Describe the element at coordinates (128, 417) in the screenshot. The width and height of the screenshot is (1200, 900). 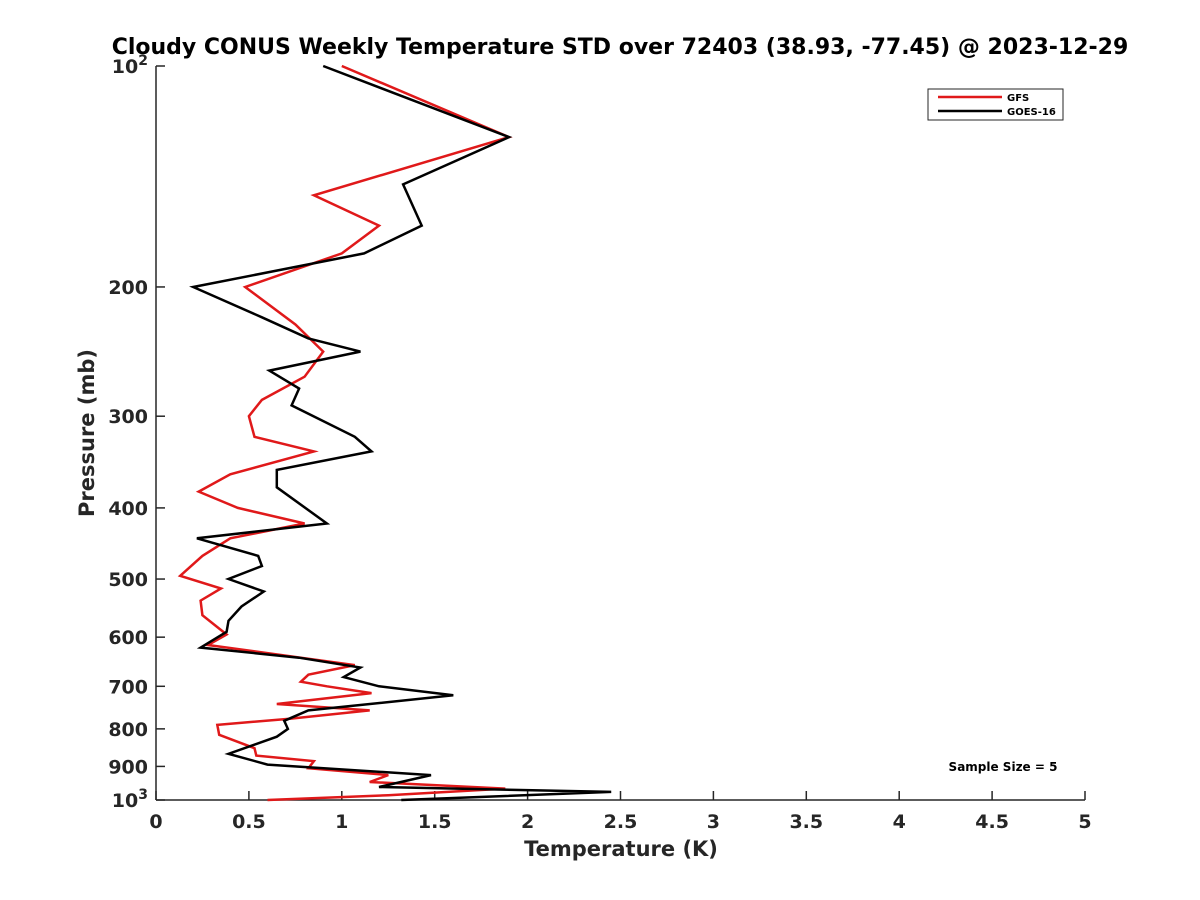
I see `y-tick-label: 300` at that location.